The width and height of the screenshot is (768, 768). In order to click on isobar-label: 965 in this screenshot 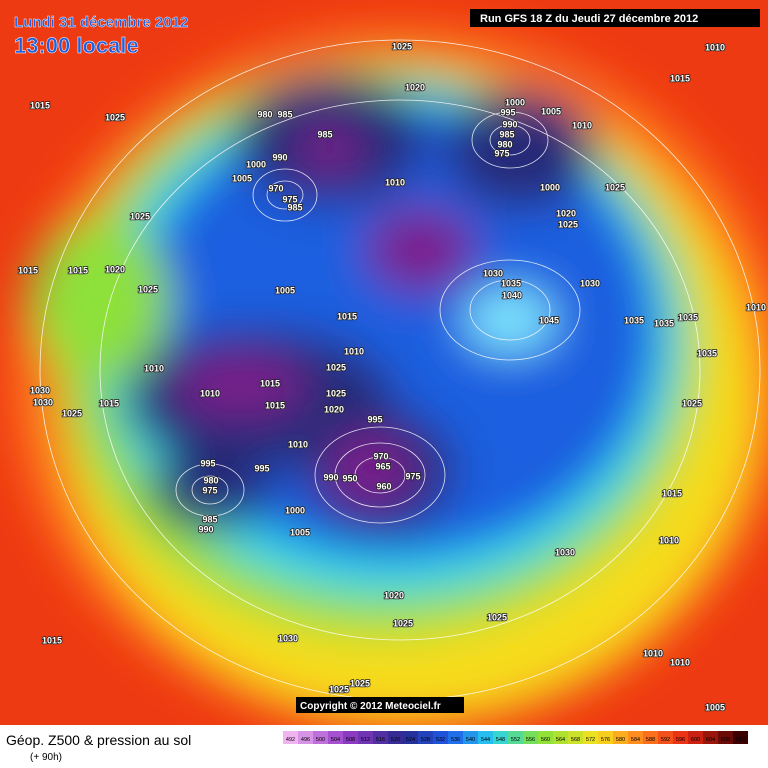, I will do `click(382, 466)`.